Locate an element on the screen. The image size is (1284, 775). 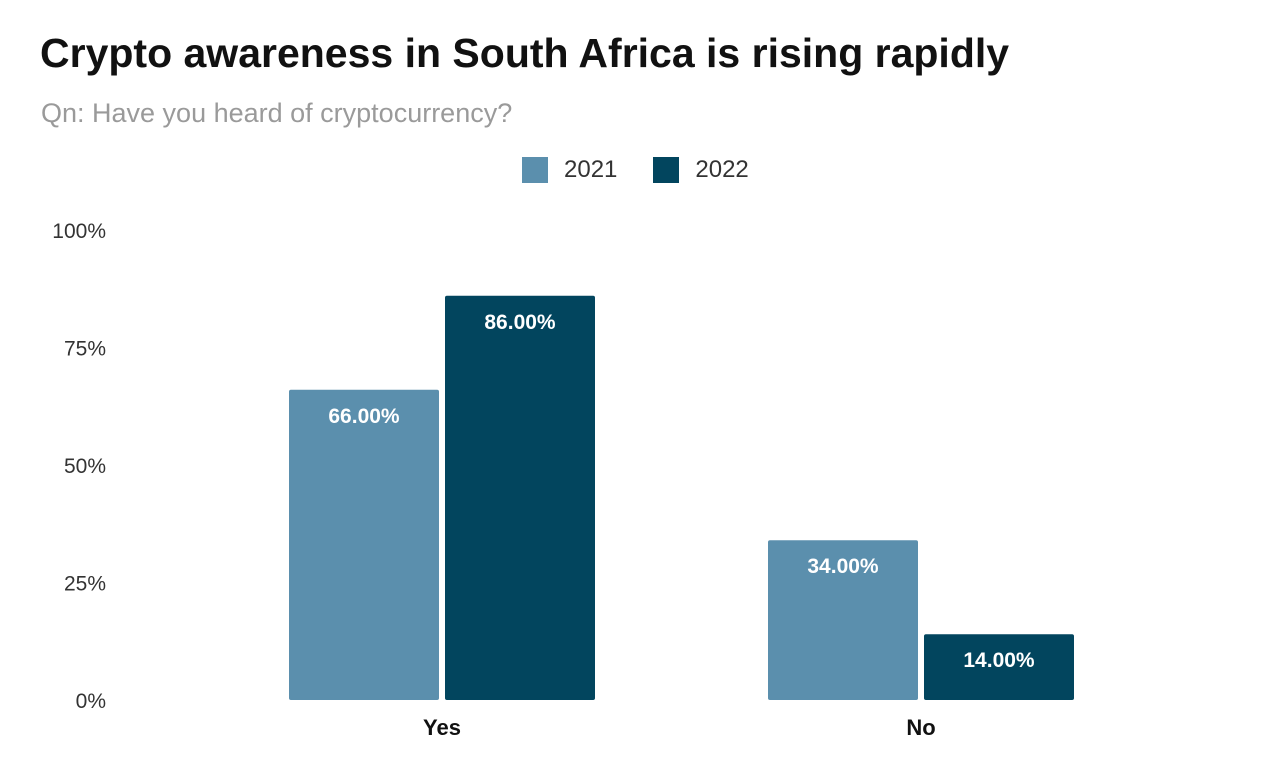
legend-swatch-2022 is located at coordinates (666, 170).